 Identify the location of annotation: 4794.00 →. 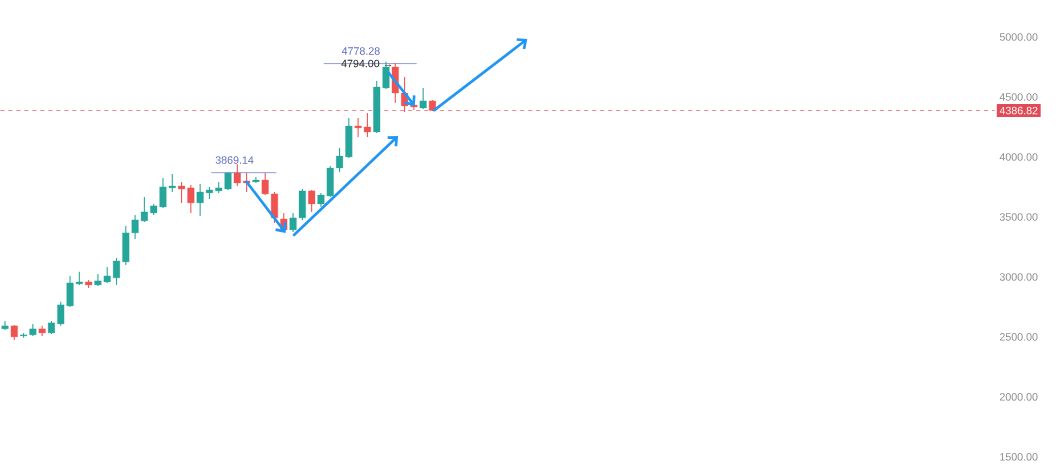
(366, 63).